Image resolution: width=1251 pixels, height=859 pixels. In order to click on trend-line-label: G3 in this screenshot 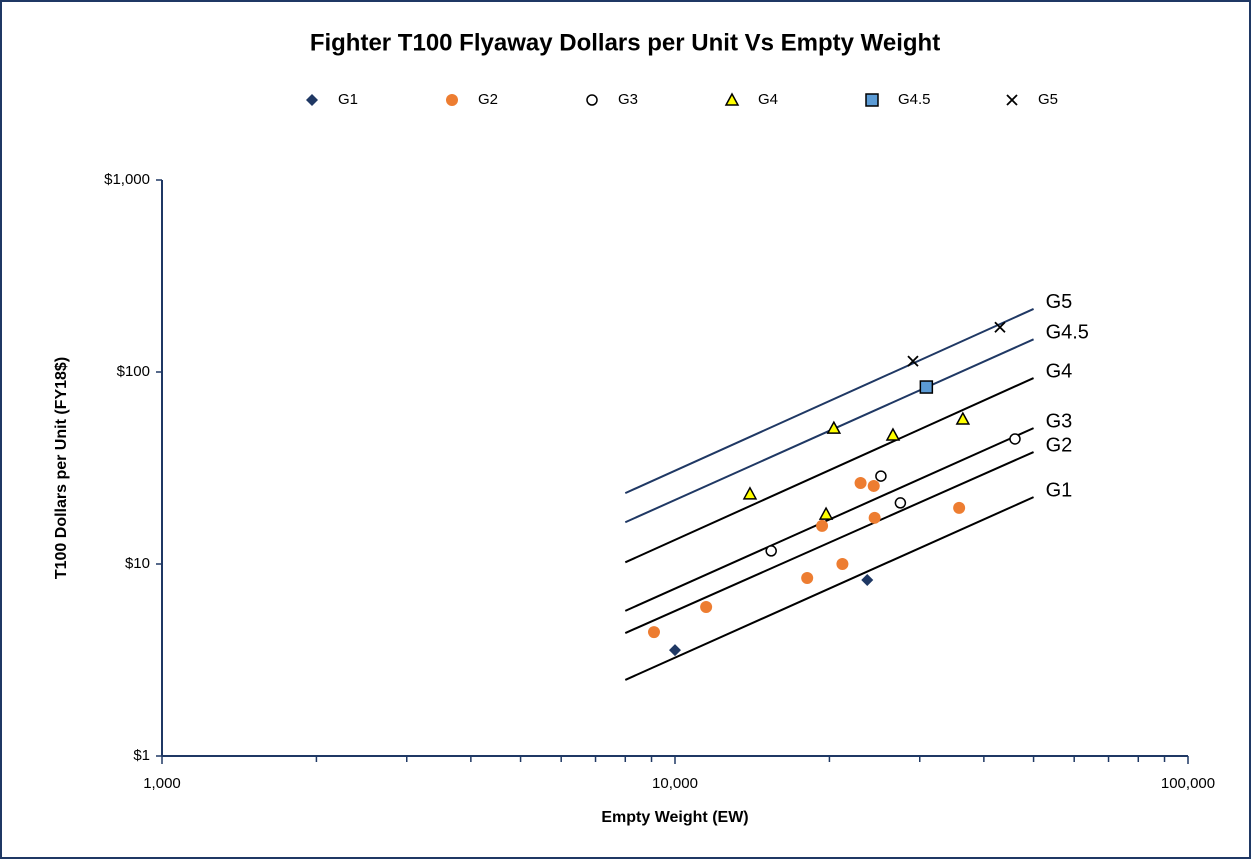, I will do `click(1059, 421)`.